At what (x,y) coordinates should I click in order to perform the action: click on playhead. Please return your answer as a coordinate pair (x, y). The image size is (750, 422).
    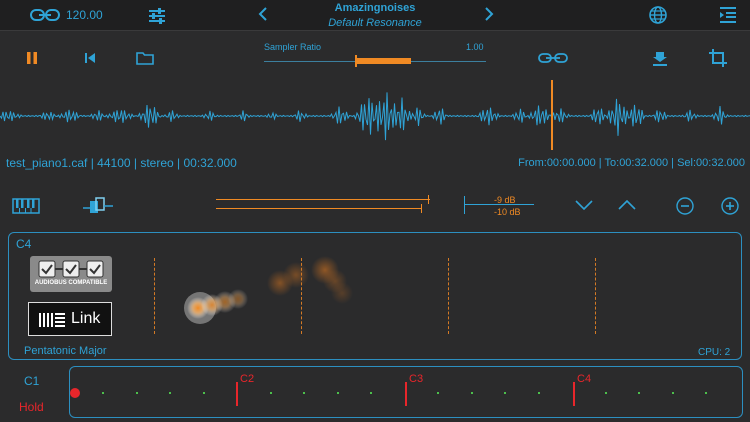
    Looking at the image, I should click on (552, 115).